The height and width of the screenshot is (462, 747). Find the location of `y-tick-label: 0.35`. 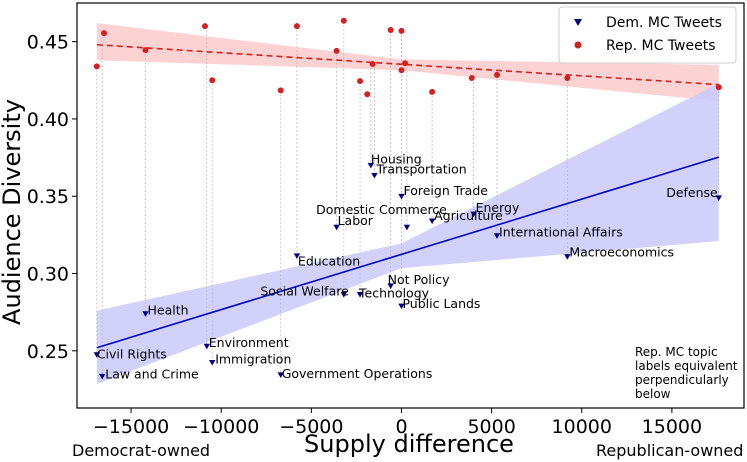

y-tick-label: 0.35 is located at coordinates (48, 197).